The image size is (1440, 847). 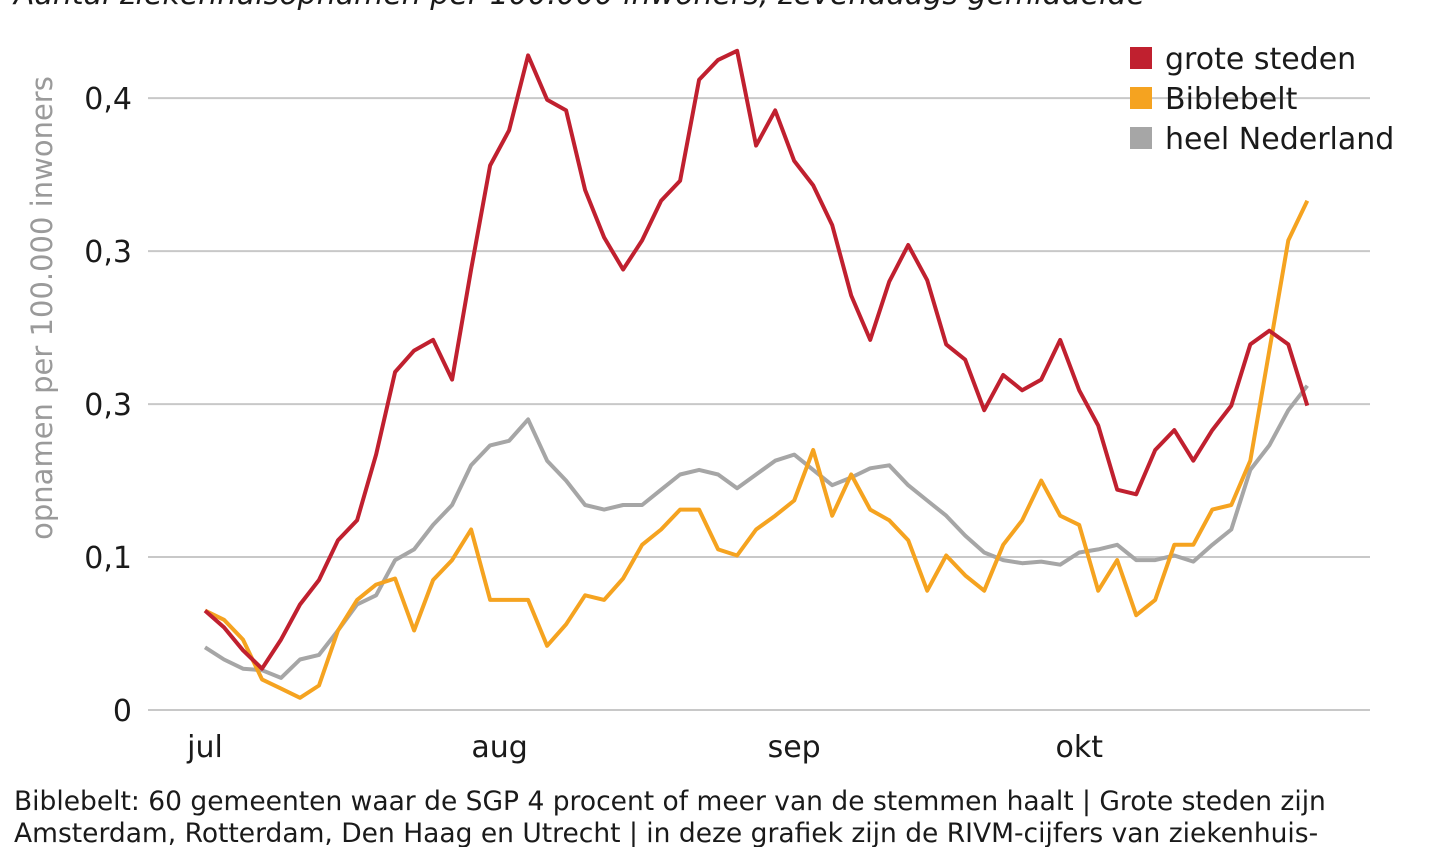 I want to click on y-tick-label: 0,4, so click(x=108, y=99).